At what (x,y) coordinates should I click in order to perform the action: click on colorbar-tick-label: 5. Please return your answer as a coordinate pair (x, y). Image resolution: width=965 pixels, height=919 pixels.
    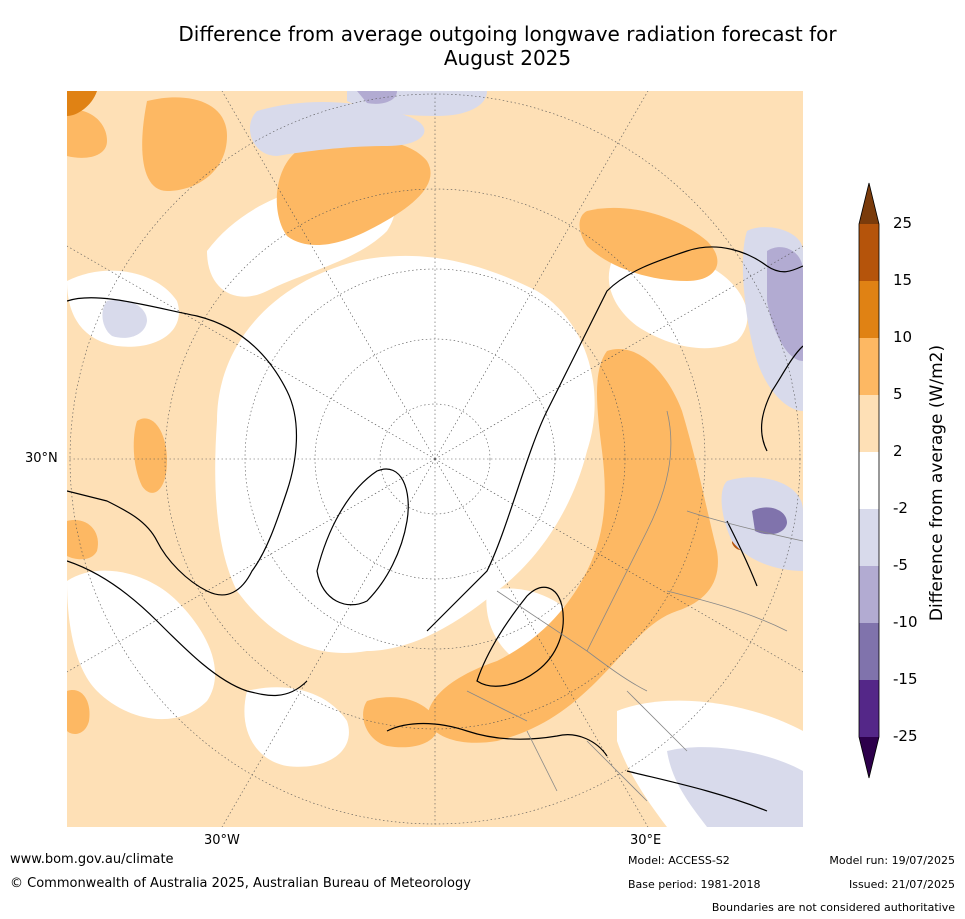
    Looking at the image, I should click on (898, 394).